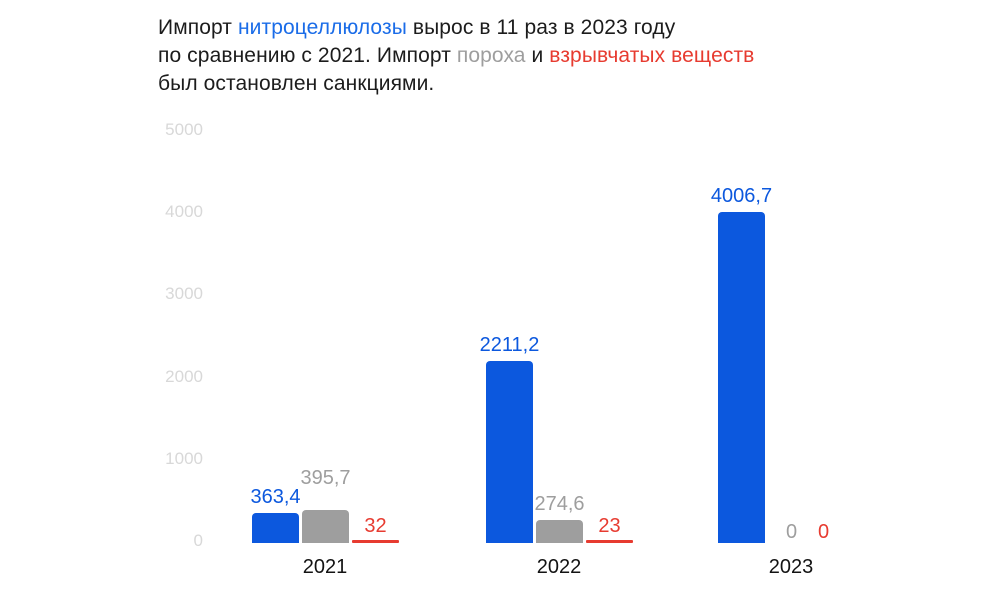 The image size is (1000, 600). Describe the element at coordinates (537, 55) in the screenshot. I see `headline-segment: и` at that location.